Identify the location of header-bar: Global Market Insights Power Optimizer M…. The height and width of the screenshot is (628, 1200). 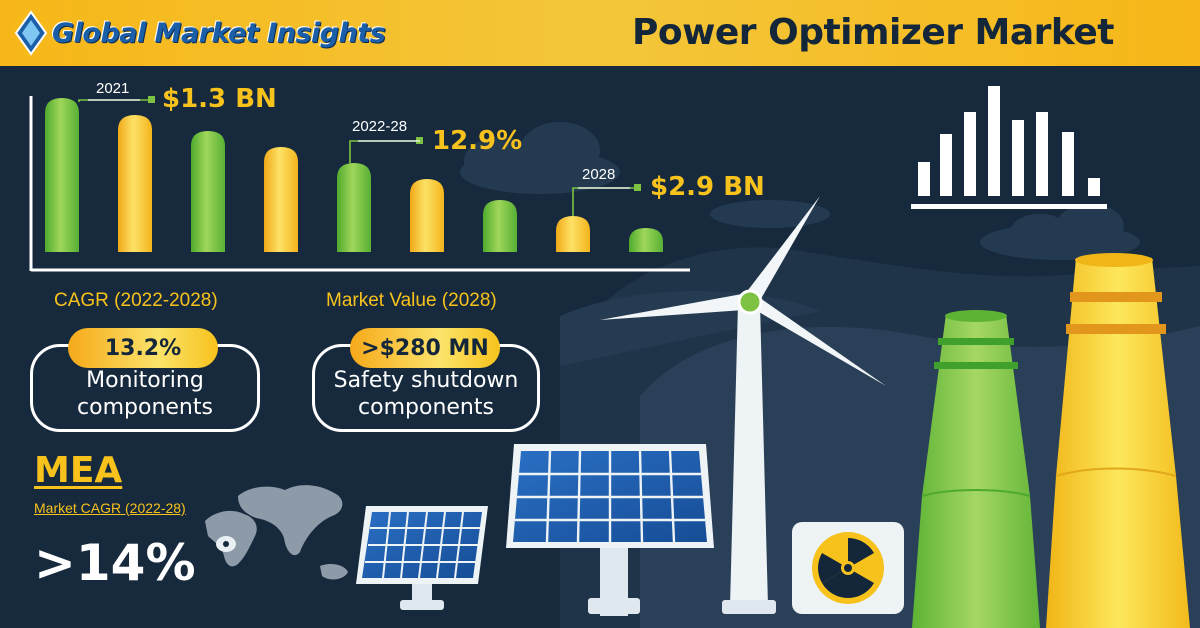
(600, 33).